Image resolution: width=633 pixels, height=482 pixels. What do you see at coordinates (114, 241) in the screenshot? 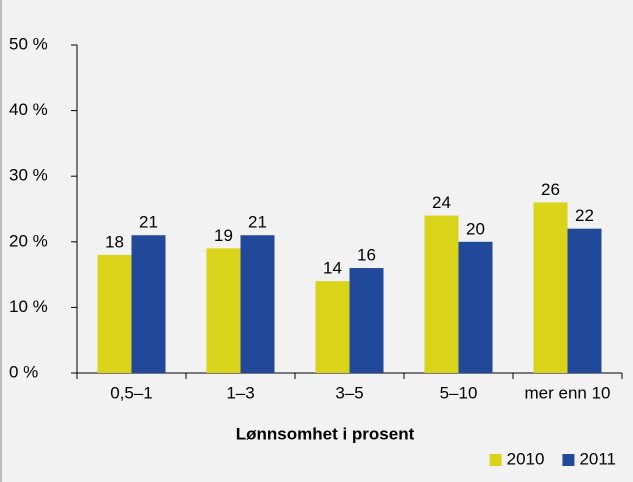
I see `value-label: 18` at bounding box center [114, 241].